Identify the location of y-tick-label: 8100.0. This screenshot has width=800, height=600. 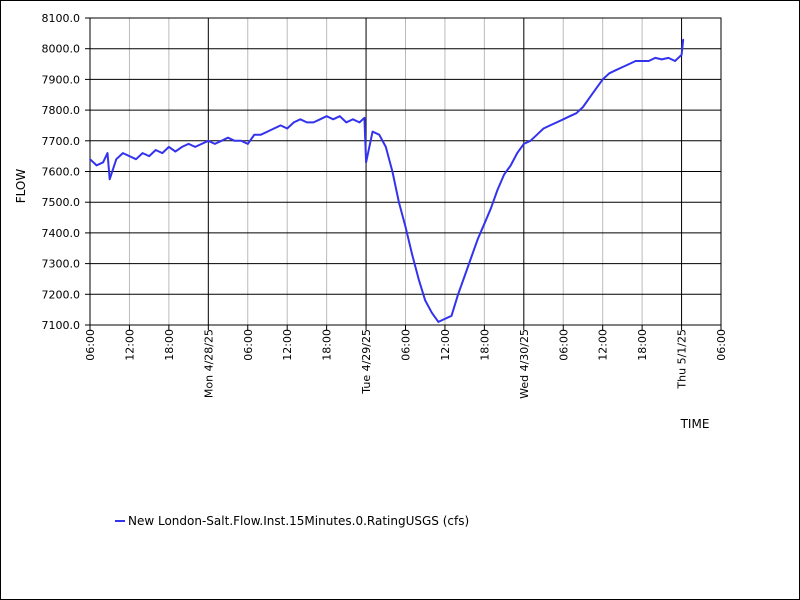
(61, 18).